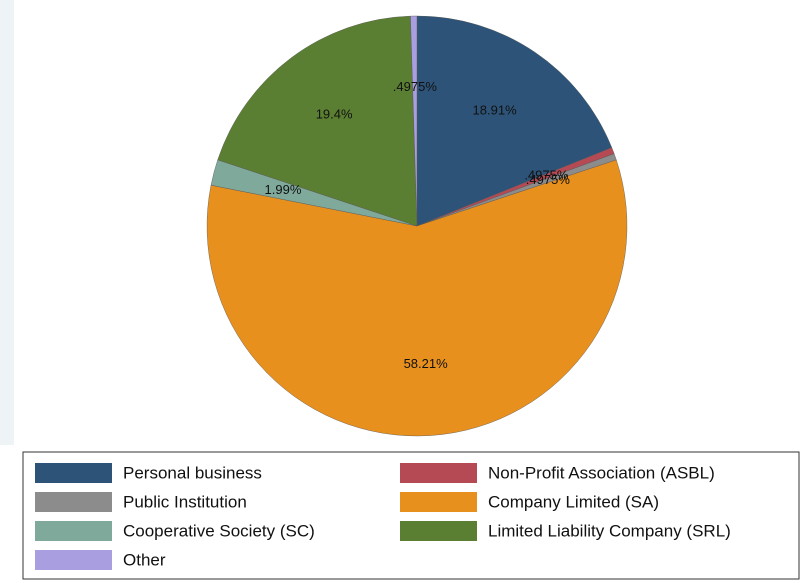 The width and height of the screenshot is (808, 583). Describe the element at coordinates (283, 189) in the screenshot. I see `slice-label: 1.99%` at that location.